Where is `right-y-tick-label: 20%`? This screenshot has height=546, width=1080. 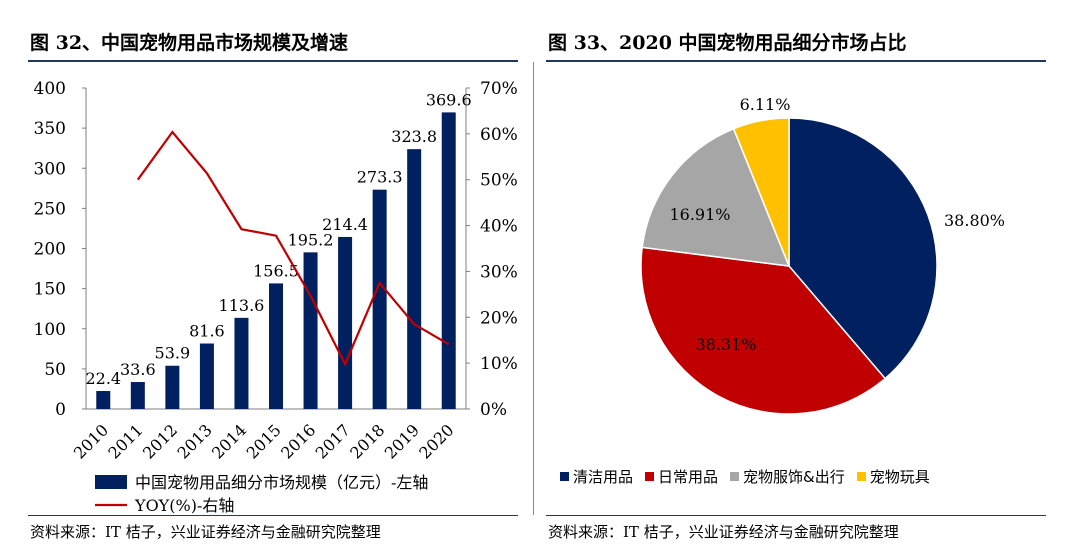
right-y-tick-label: 20% is located at coordinates (499, 318).